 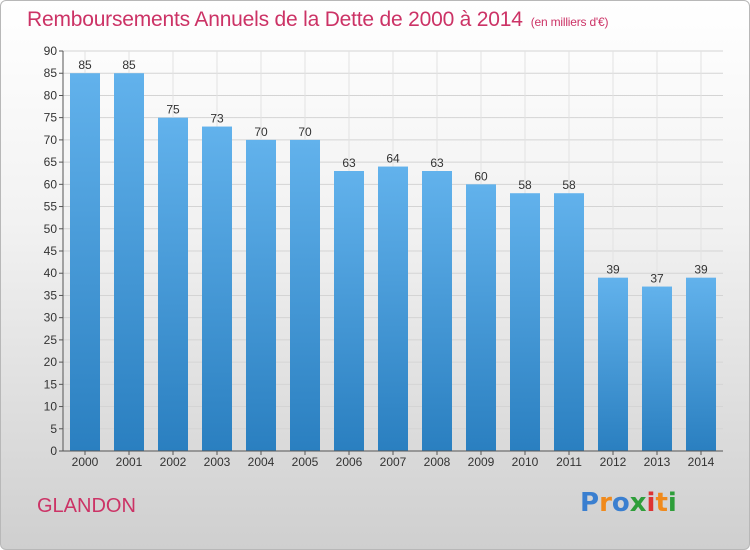 I want to click on bar-2004, so click(x=261, y=295).